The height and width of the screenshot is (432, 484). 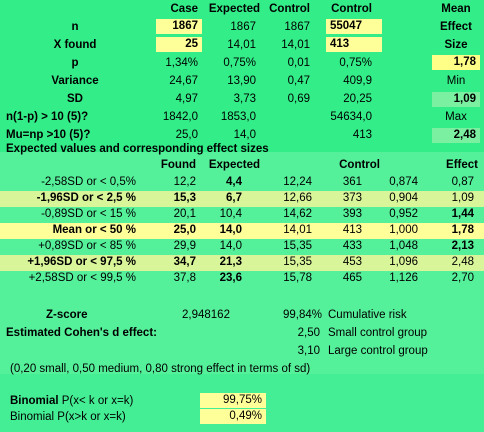 What do you see at coordinates (403, 214) in the screenshot?
I see `ev-control-3: 0,952` at bounding box center [403, 214].